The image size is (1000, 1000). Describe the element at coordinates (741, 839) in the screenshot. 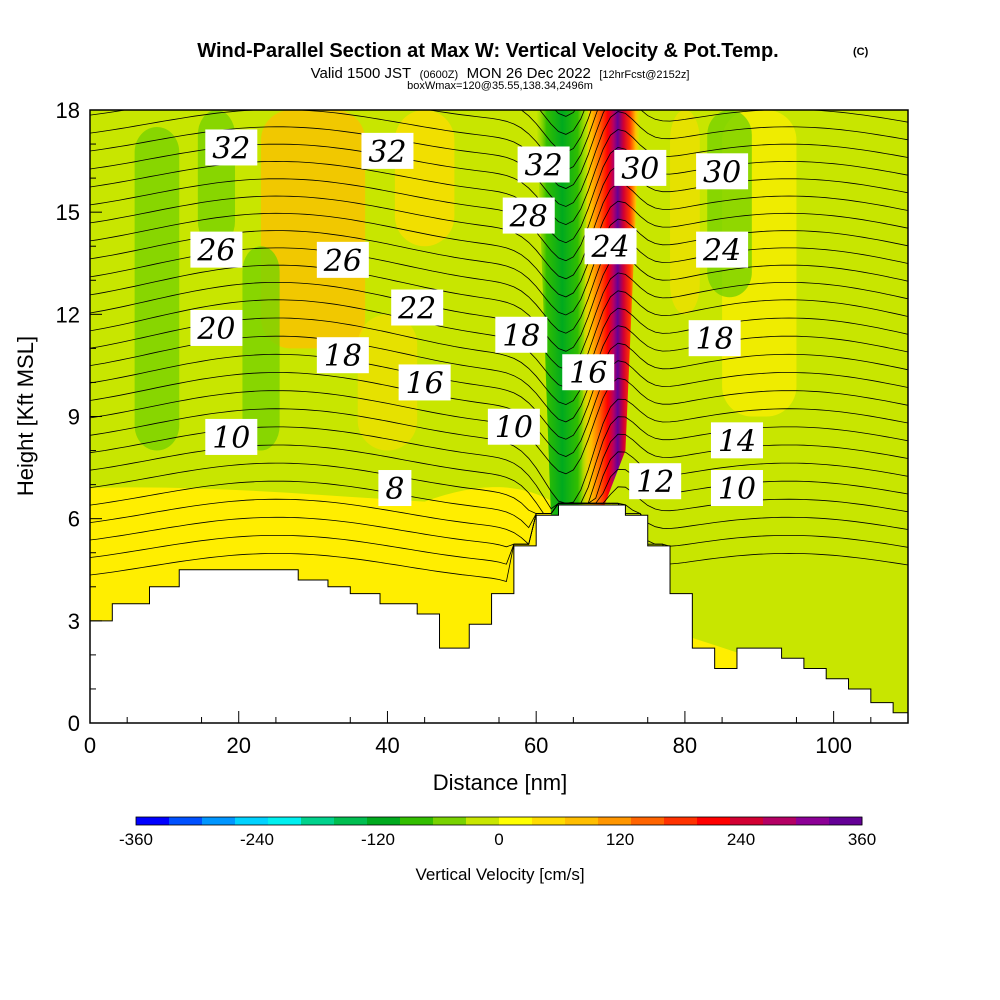

I see `colorbar-tick-label: 240` at that location.